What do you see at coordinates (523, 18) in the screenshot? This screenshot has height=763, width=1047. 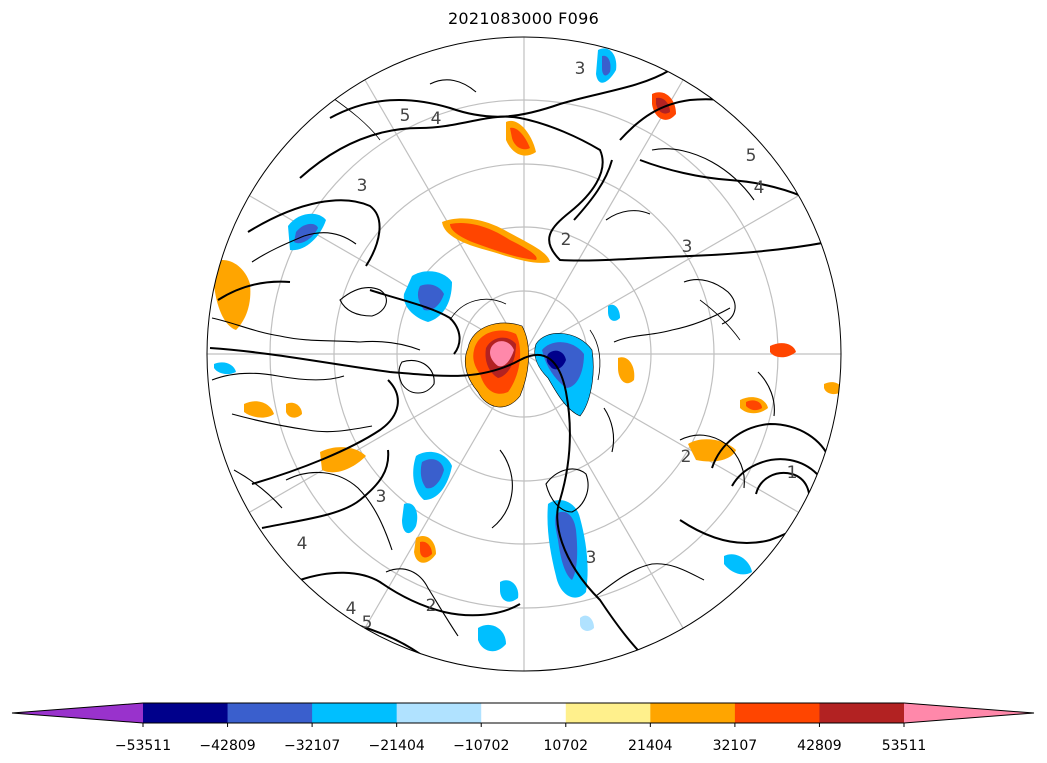 I see `map-title: 2021083000 F096` at bounding box center [523, 18].